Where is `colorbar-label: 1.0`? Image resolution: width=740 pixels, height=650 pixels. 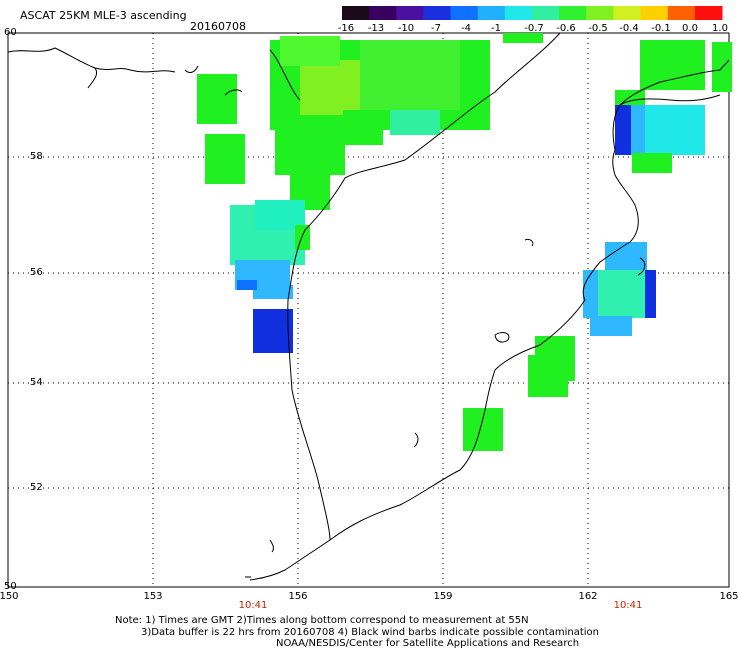 colorbar-label: 1.0 is located at coordinates (720, 28).